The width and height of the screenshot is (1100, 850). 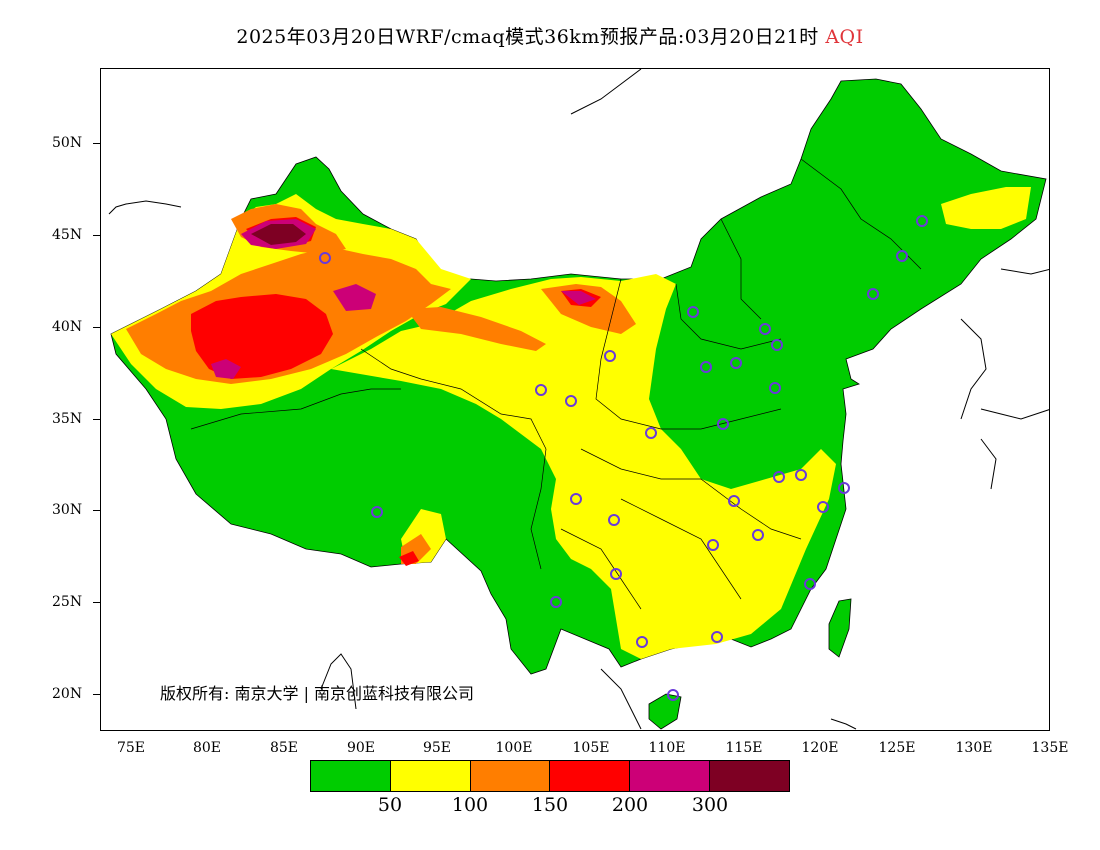 I want to click on lat-label-25n: 25N, so click(x=67, y=602).